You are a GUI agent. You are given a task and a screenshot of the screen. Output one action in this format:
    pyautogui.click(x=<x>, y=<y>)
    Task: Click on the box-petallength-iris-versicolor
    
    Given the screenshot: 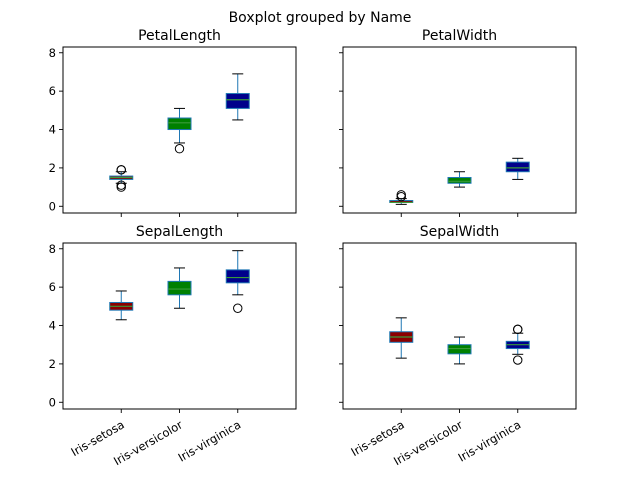 What is the action you would take?
    pyautogui.click(x=179, y=130)
    